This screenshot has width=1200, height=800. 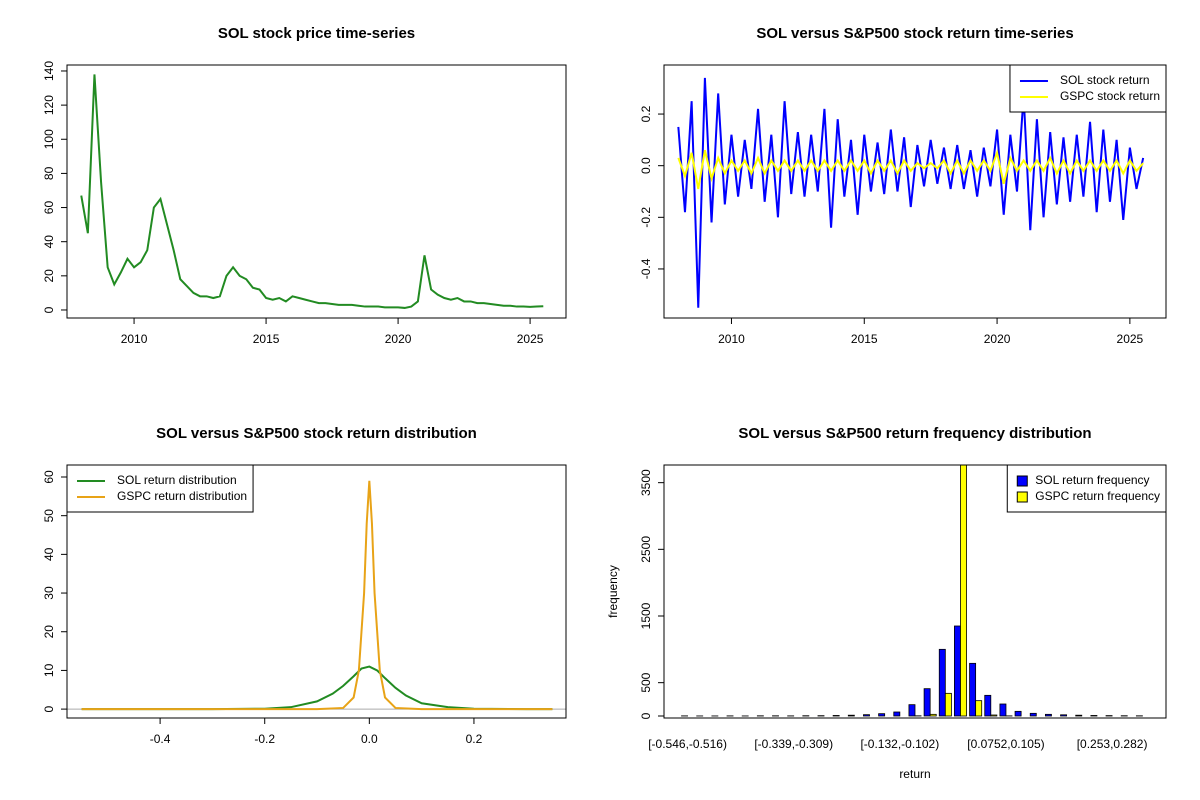 I want to click on y-tick-label: 3500, so click(x=646, y=482).